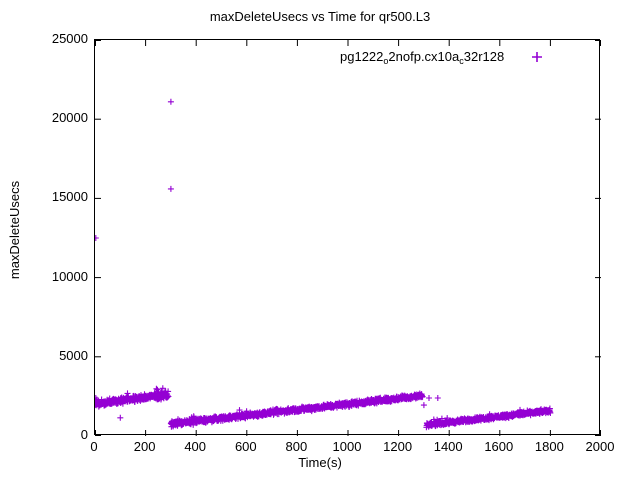 This screenshot has height=480, width=640. What do you see at coordinates (73, 355) in the screenshot?
I see `y-tick-label: 5000` at bounding box center [73, 355].